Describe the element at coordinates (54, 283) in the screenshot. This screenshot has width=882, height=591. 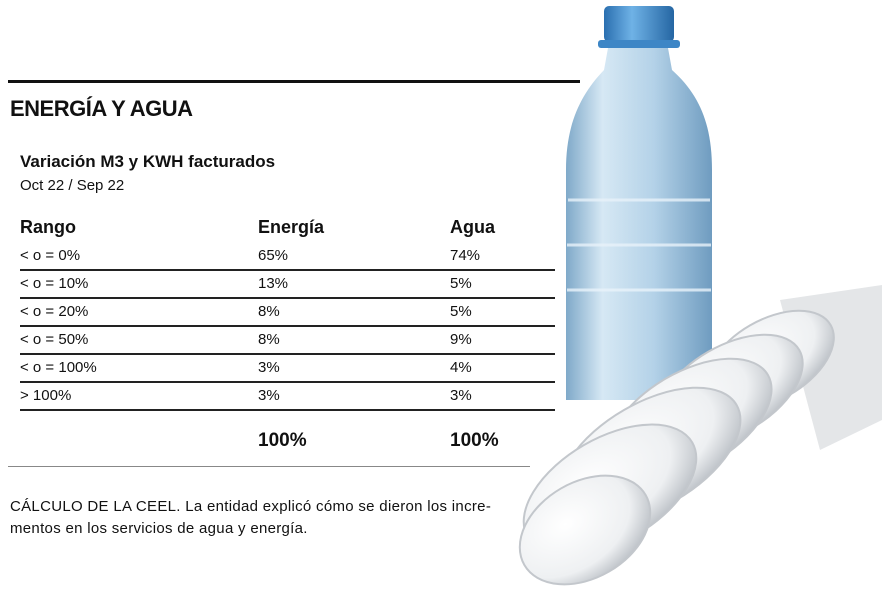
I see `table-cell: < o = 10%` at that location.